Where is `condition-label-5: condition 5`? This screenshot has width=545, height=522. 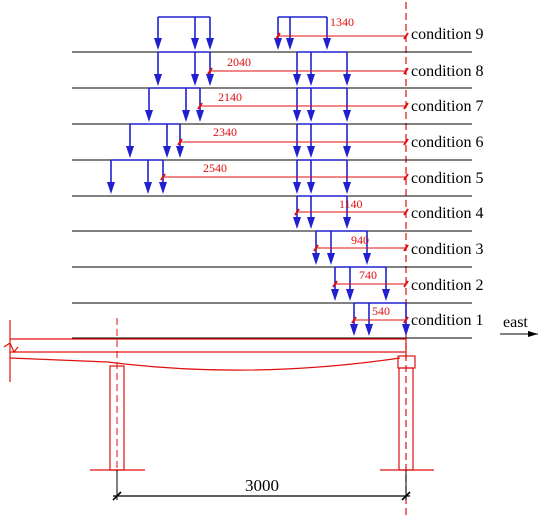
condition-label-5: condition 5 is located at coordinates (447, 178).